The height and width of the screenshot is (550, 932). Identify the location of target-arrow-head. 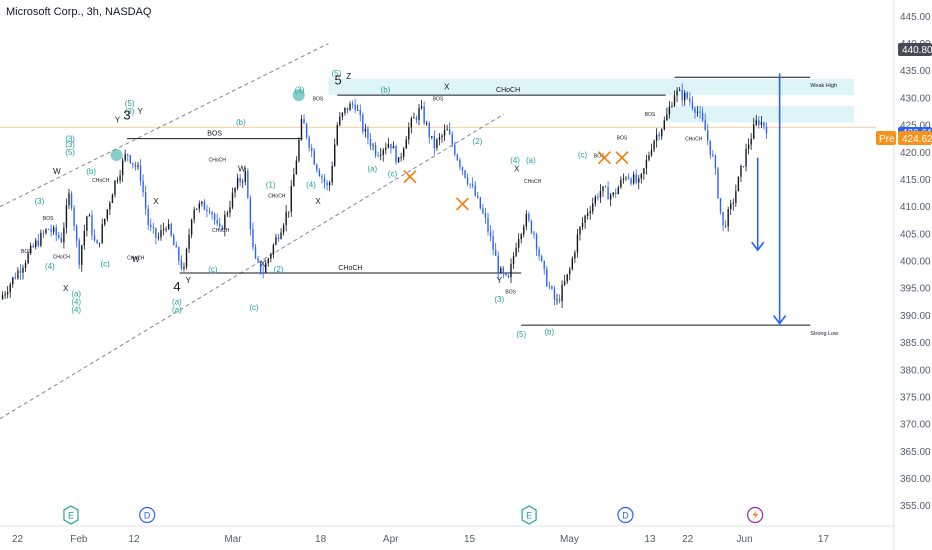
(758, 246).